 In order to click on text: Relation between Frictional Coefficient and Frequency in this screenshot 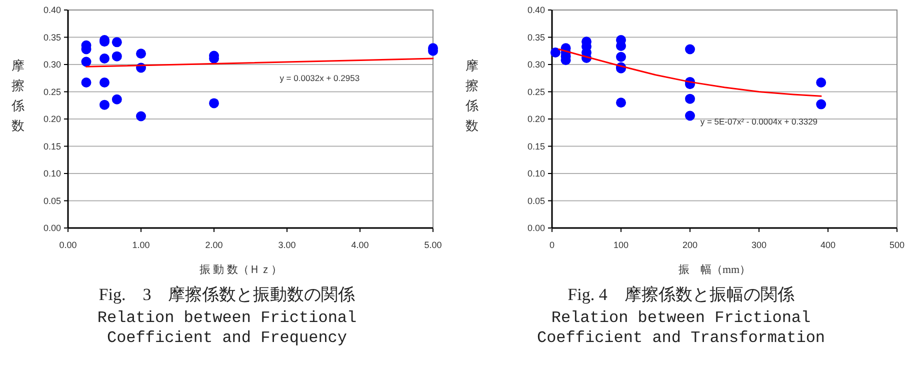, I will do `click(227, 328)`.